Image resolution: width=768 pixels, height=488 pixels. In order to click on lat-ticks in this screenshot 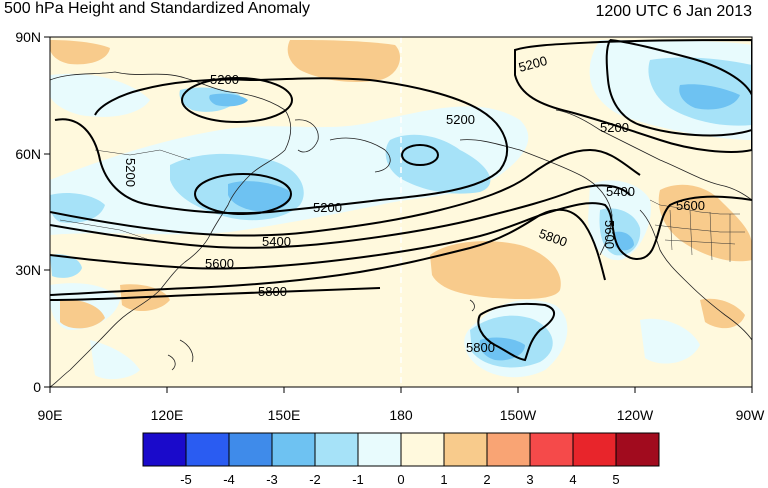, I will do `click(47, 212)`.